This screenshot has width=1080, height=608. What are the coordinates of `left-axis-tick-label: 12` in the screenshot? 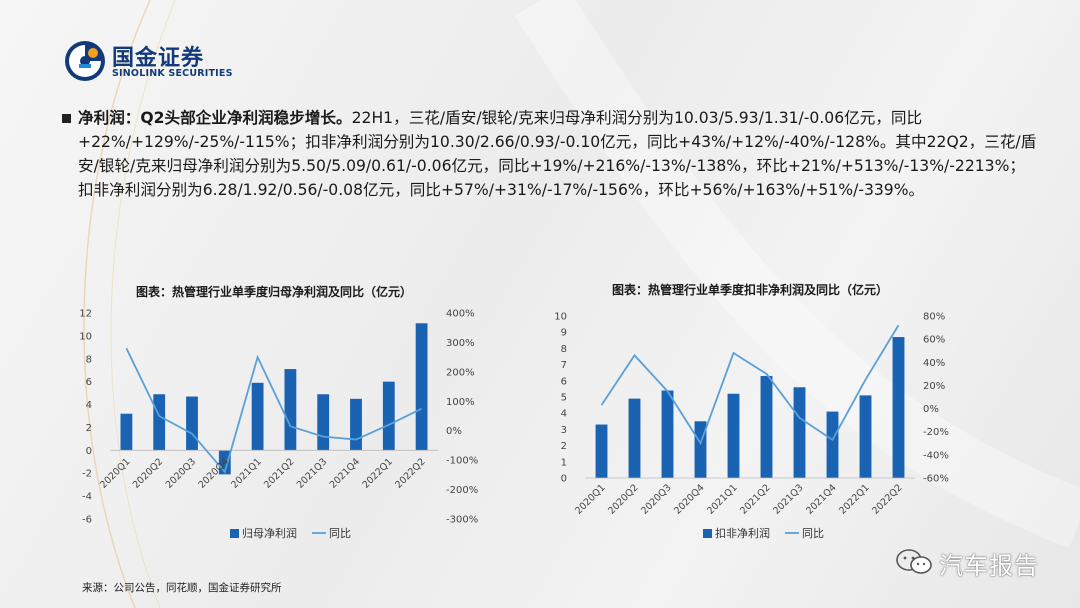 It's located at (85, 314).